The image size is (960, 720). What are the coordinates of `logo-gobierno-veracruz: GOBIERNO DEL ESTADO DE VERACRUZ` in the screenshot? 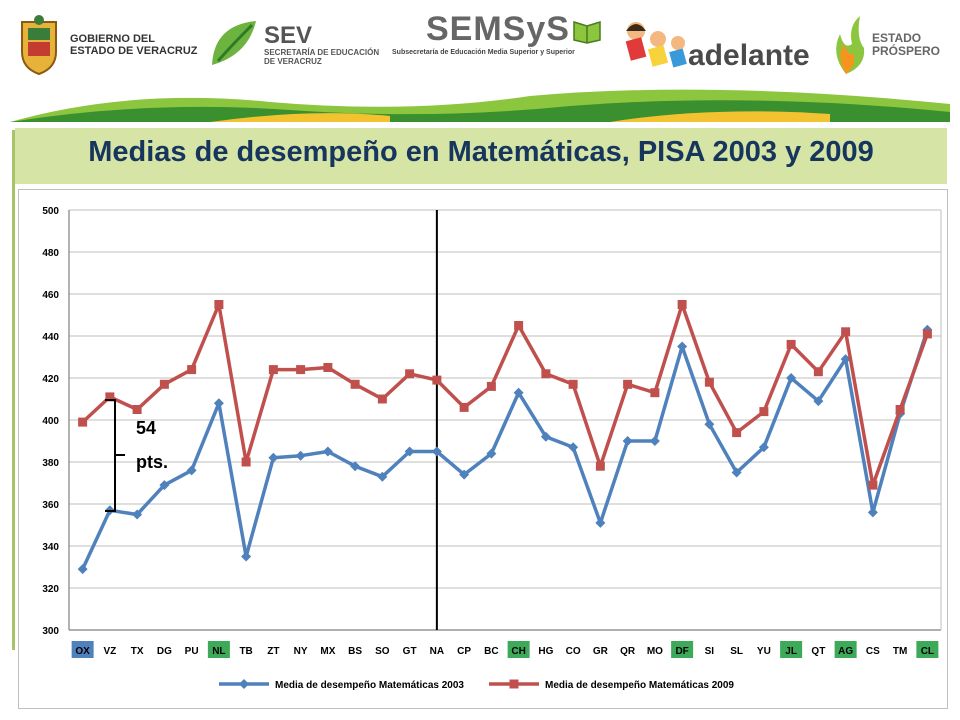 It's located at (106, 45).